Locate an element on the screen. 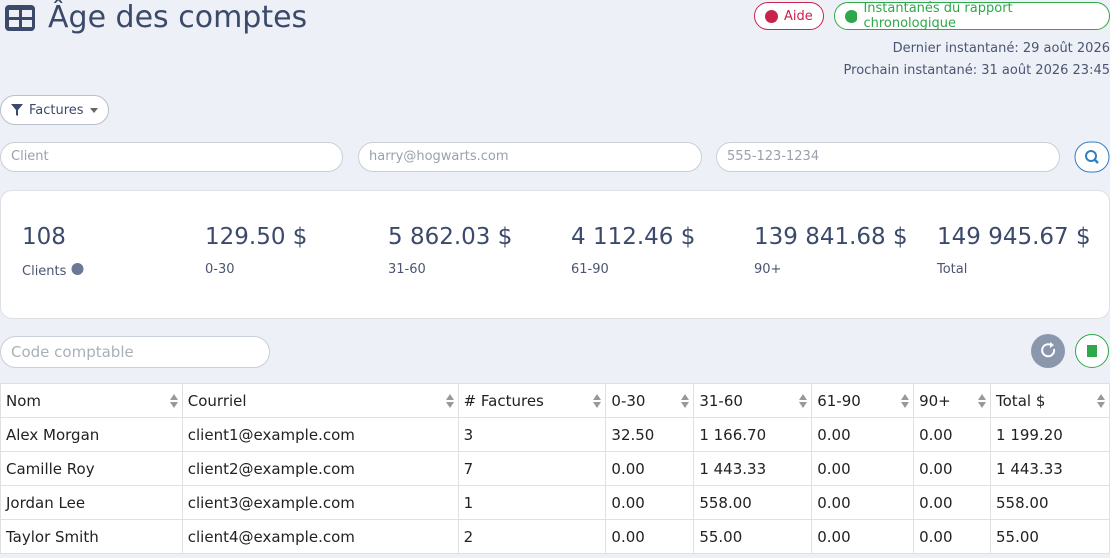  column-header: Nom is located at coordinates (91, 400).